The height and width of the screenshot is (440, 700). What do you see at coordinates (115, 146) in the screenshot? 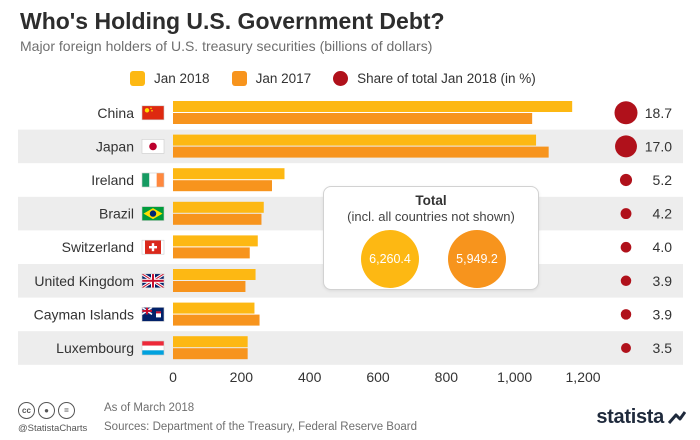
I see `category-label: Japan` at bounding box center [115, 146].